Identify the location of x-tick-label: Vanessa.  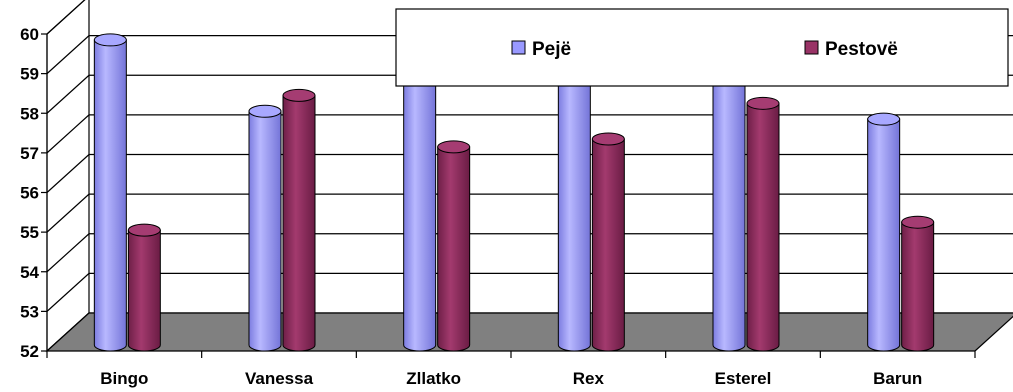
(279, 378).